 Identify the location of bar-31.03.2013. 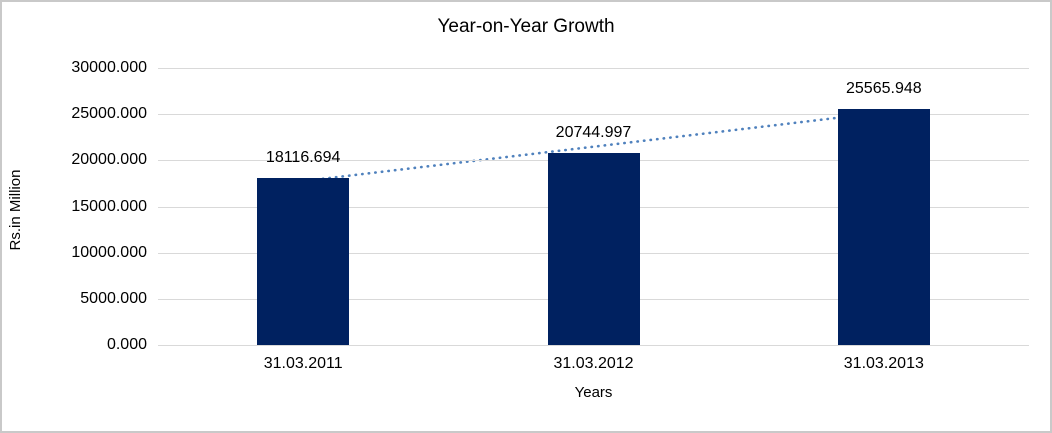
(883, 226).